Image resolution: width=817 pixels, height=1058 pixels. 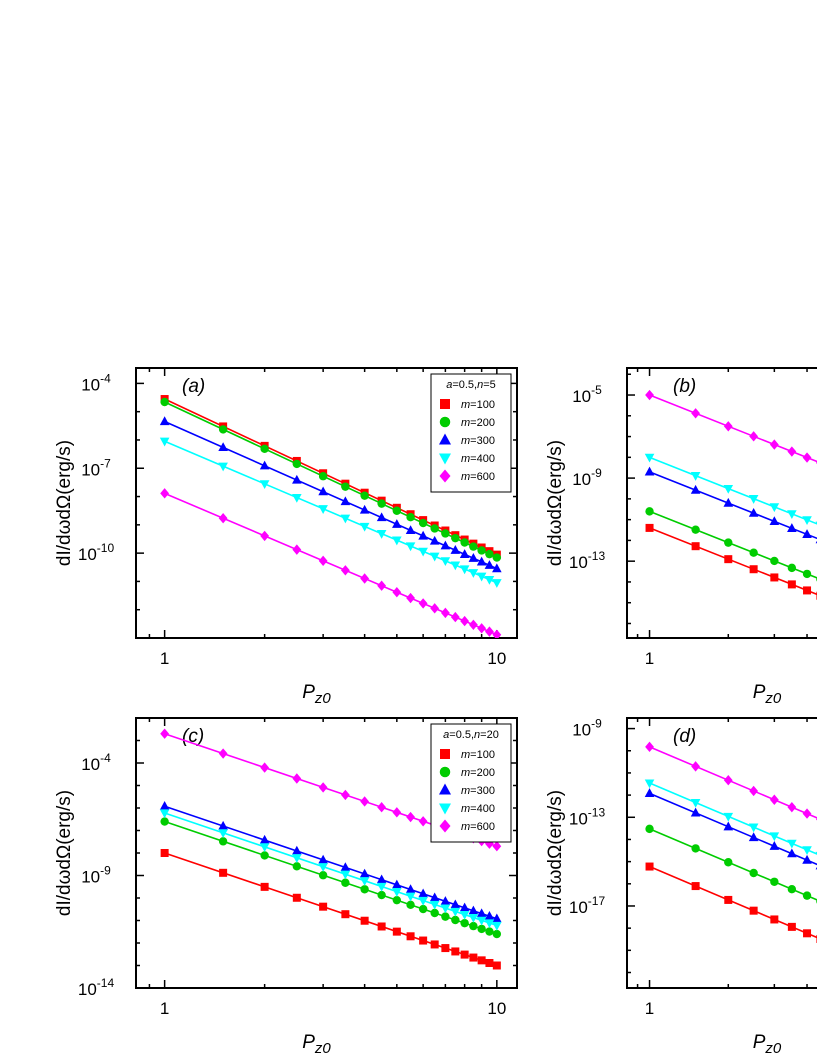 I want to click on legend-entry-m200: m=200, so click(x=478, y=773).